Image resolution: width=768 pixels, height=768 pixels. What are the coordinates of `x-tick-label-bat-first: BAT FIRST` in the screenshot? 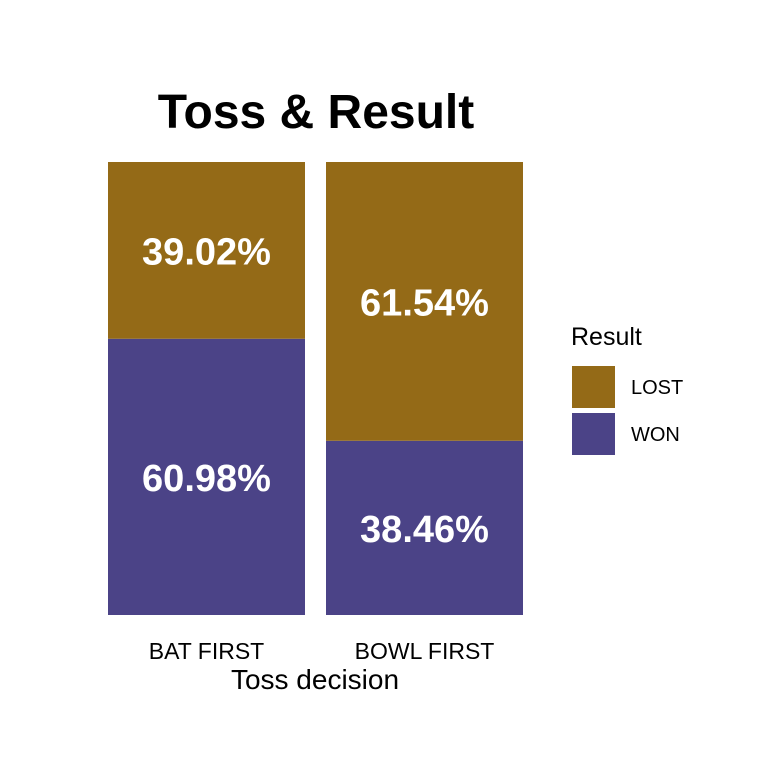 It's located at (206, 651).